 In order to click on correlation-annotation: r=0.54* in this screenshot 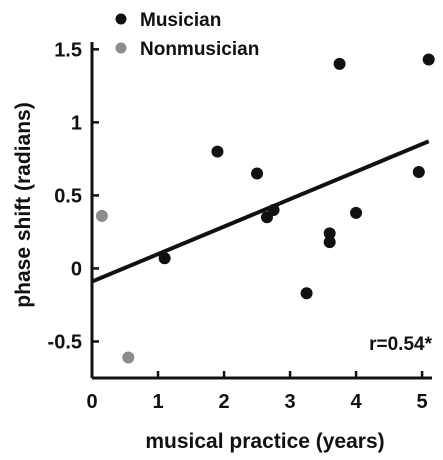, I will do `click(400, 344)`.